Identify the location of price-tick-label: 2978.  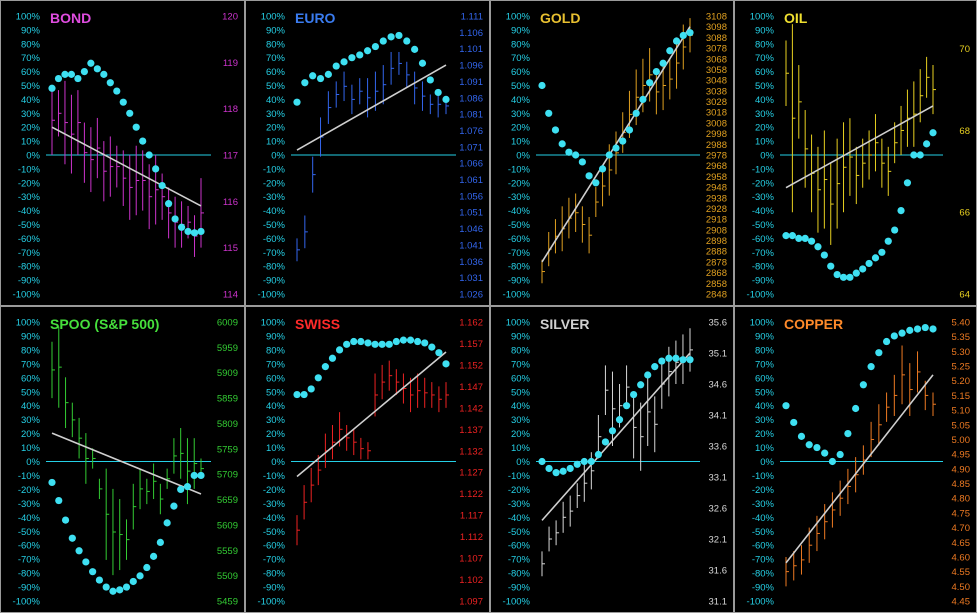
(716, 156).